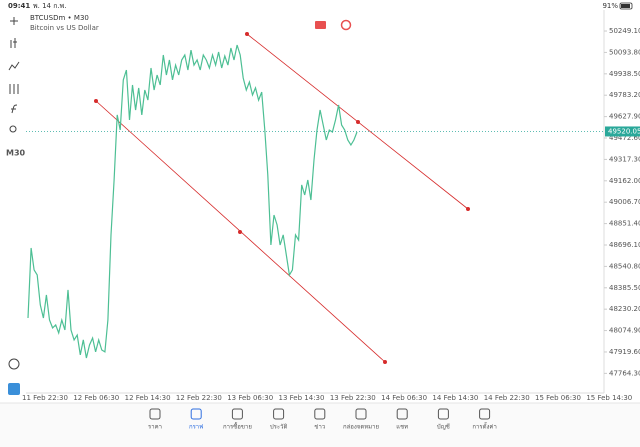  What do you see at coordinates (13, 43) in the screenshot?
I see `candle-tool` at bounding box center [13, 43].